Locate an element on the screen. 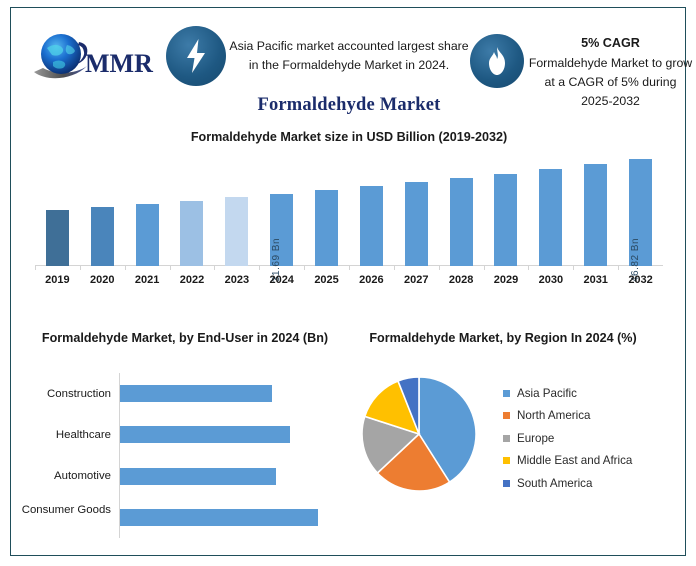  flame-icon is located at coordinates (497, 61).